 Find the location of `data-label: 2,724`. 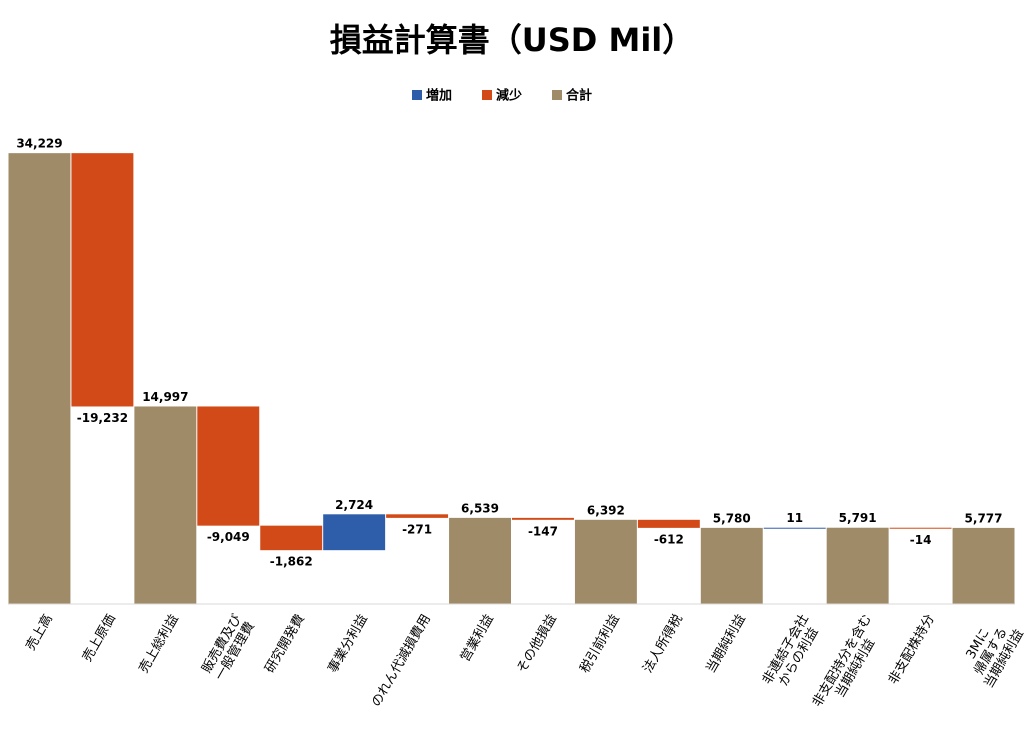

data-label: 2,724 is located at coordinates (354, 505).